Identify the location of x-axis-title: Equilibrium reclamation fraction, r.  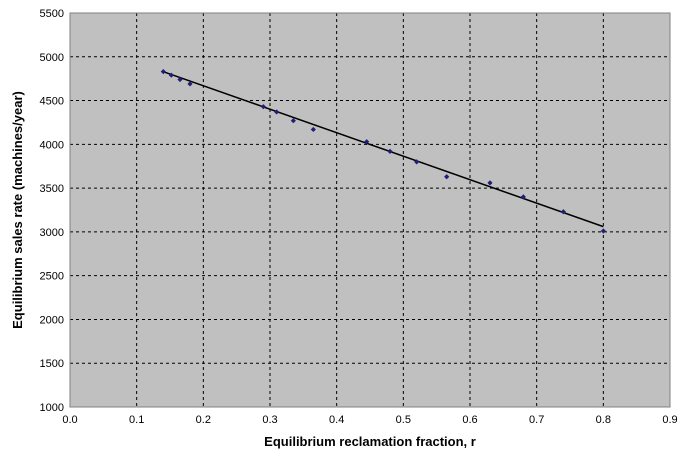
(370, 441).